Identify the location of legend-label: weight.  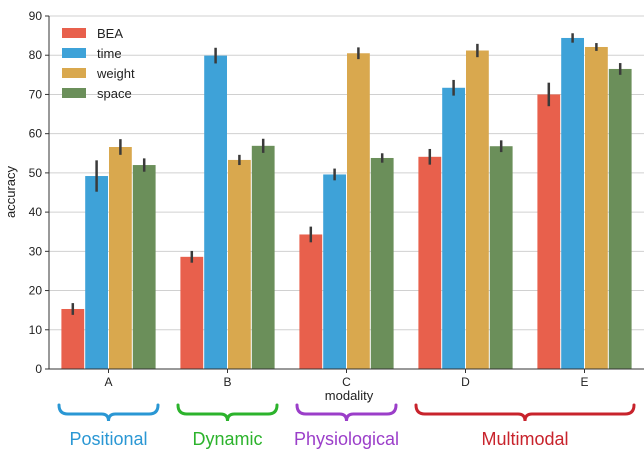
(115, 73).